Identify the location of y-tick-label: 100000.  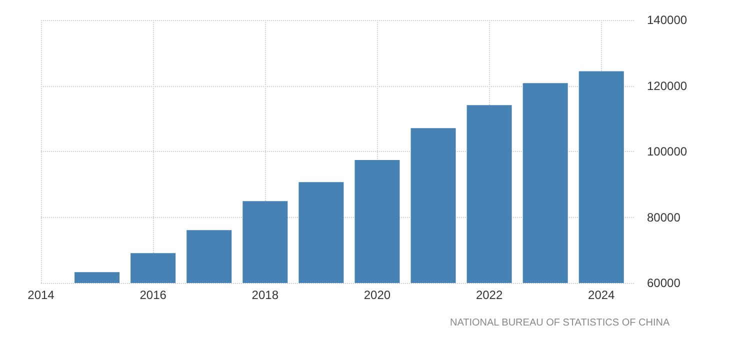
(667, 151).